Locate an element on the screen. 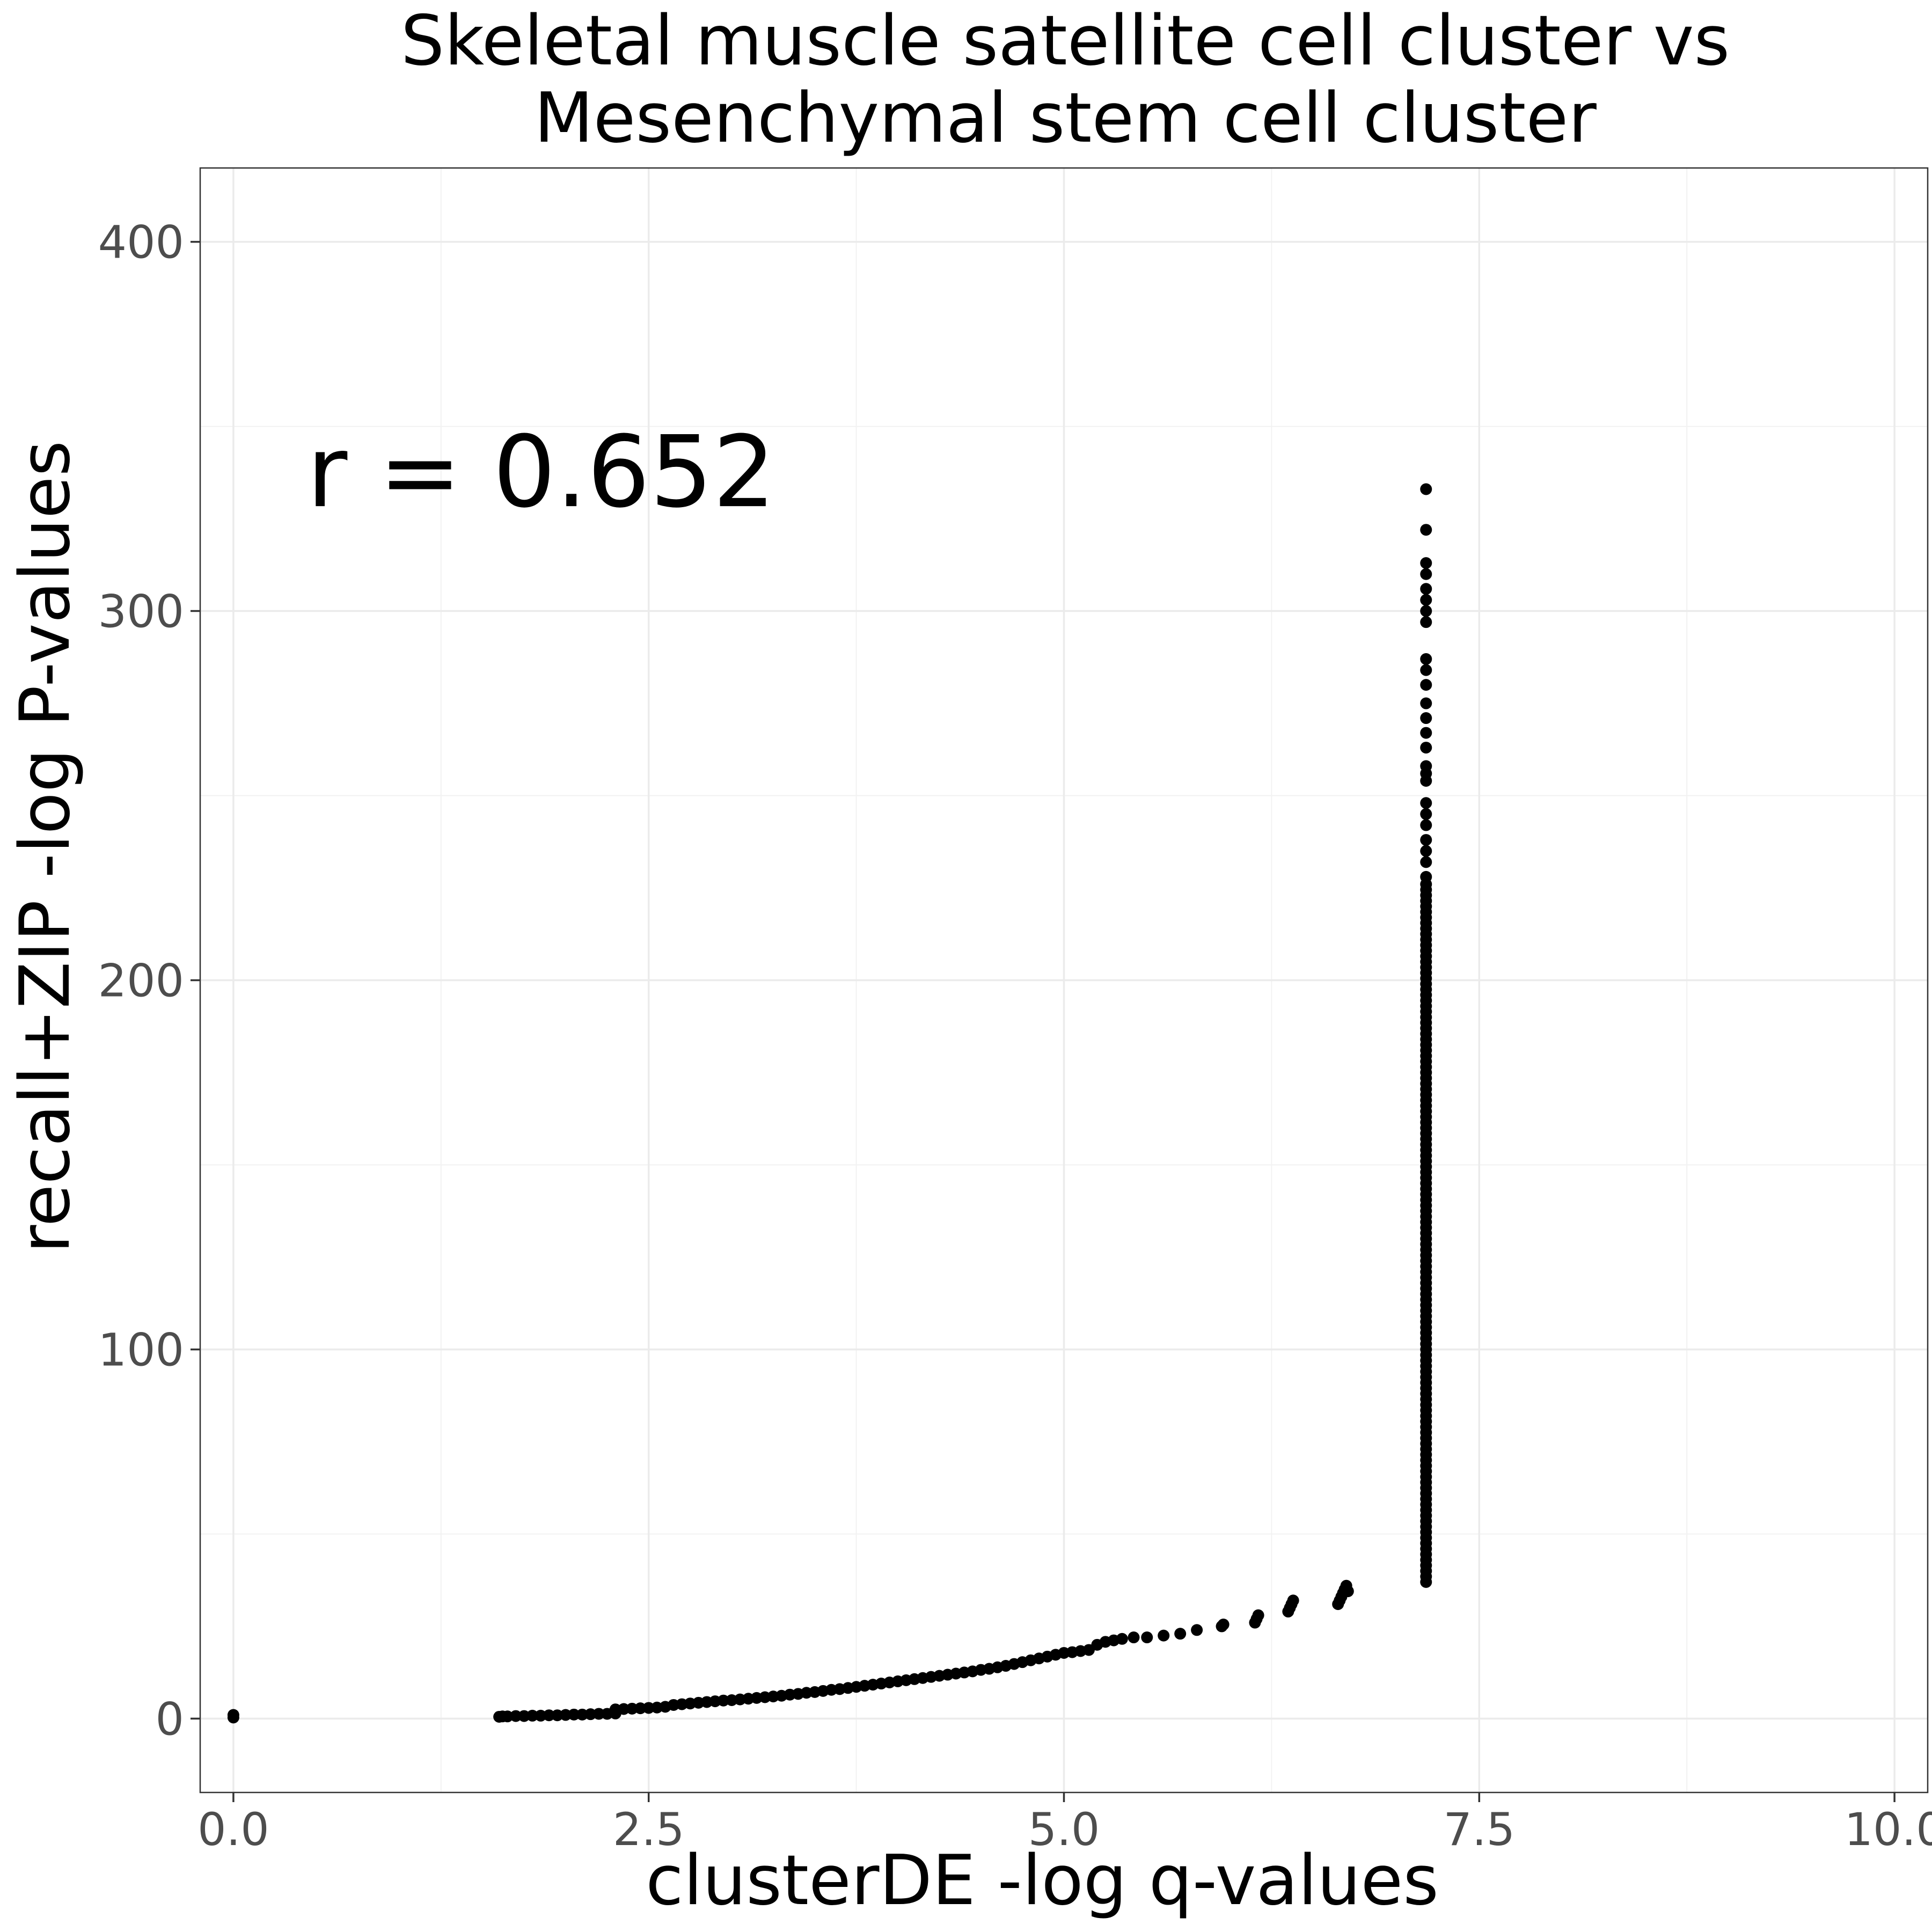 The width and height of the screenshot is (1932, 1932). y-tick-label: 200 is located at coordinates (141, 981).